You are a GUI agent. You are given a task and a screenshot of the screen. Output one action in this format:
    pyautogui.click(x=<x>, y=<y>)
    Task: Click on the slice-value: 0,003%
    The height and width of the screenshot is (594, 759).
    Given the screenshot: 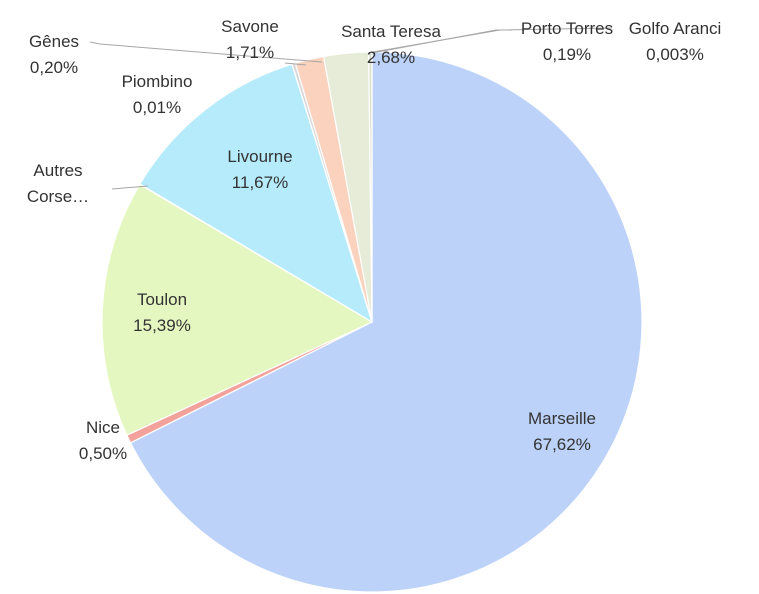 What is the action you would take?
    pyautogui.click(x=675, y=54)
    